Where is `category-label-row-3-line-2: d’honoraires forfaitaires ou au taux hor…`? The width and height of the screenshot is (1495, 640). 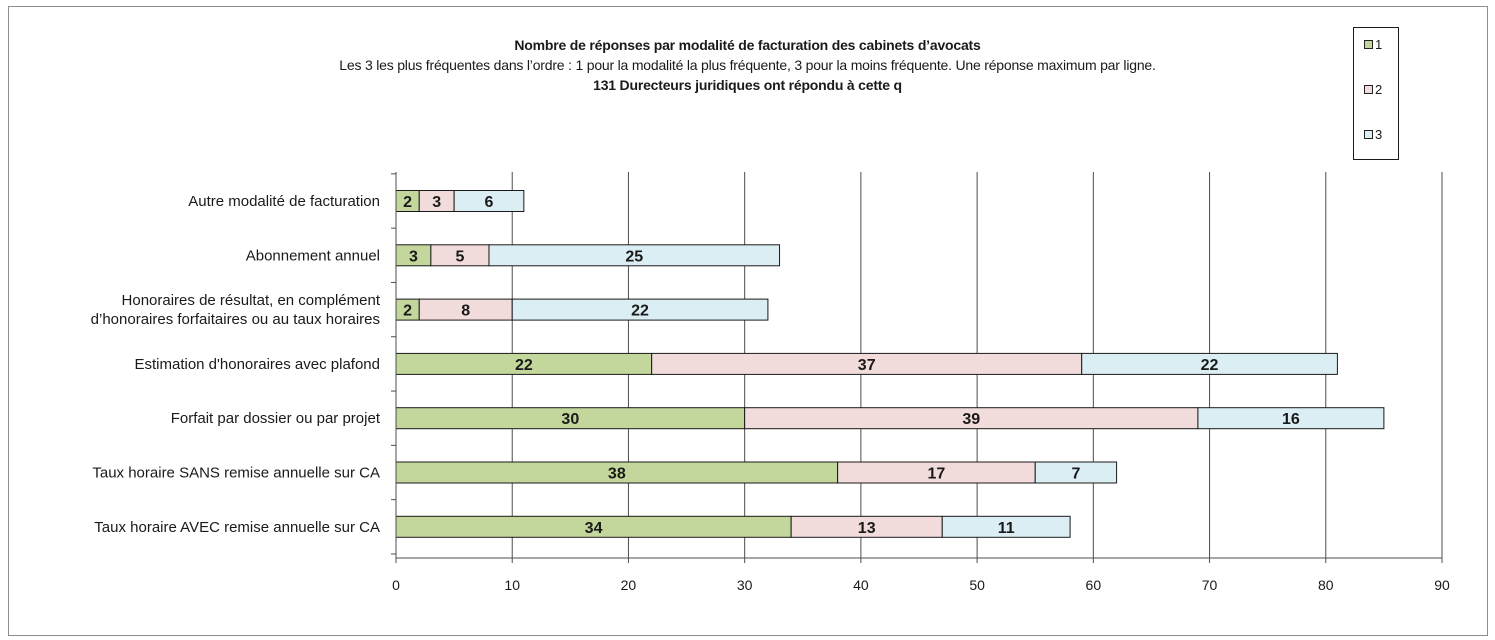 category-label-row-3-line-2: d’honoraires forfaitaires ou au taux hor… is located at coordinates (235, 319).